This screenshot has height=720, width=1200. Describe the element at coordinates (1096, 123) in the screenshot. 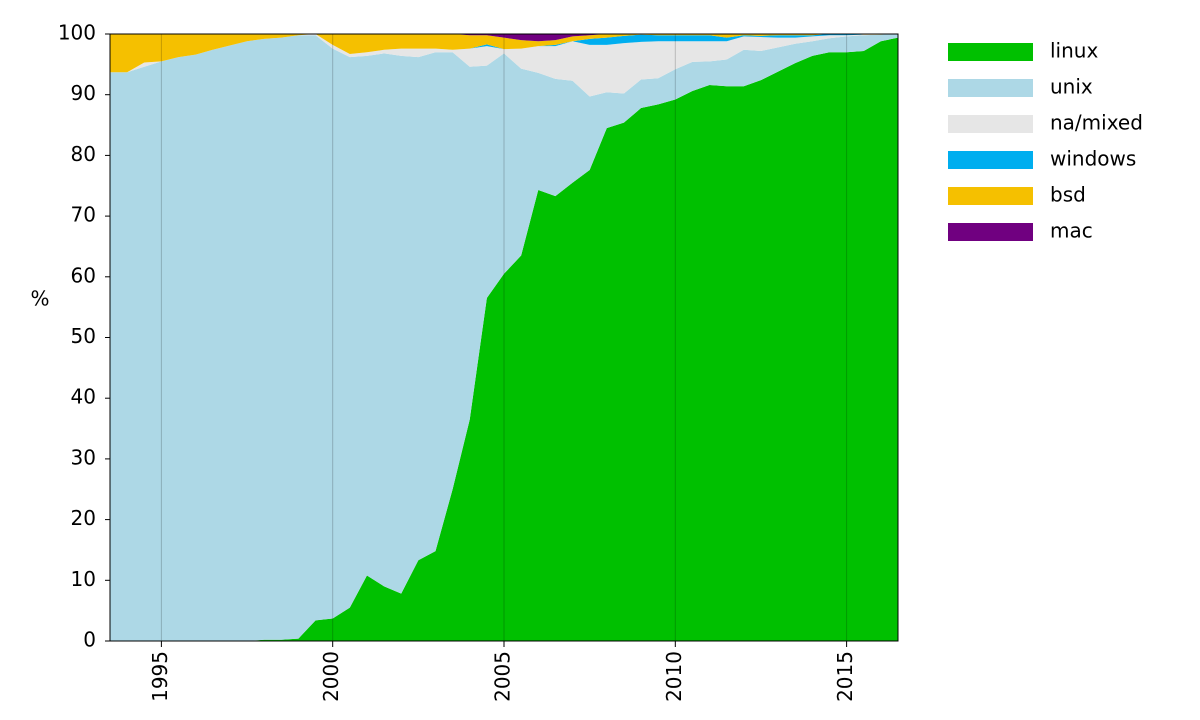

I see `legend-label: na/mixed` at that location.